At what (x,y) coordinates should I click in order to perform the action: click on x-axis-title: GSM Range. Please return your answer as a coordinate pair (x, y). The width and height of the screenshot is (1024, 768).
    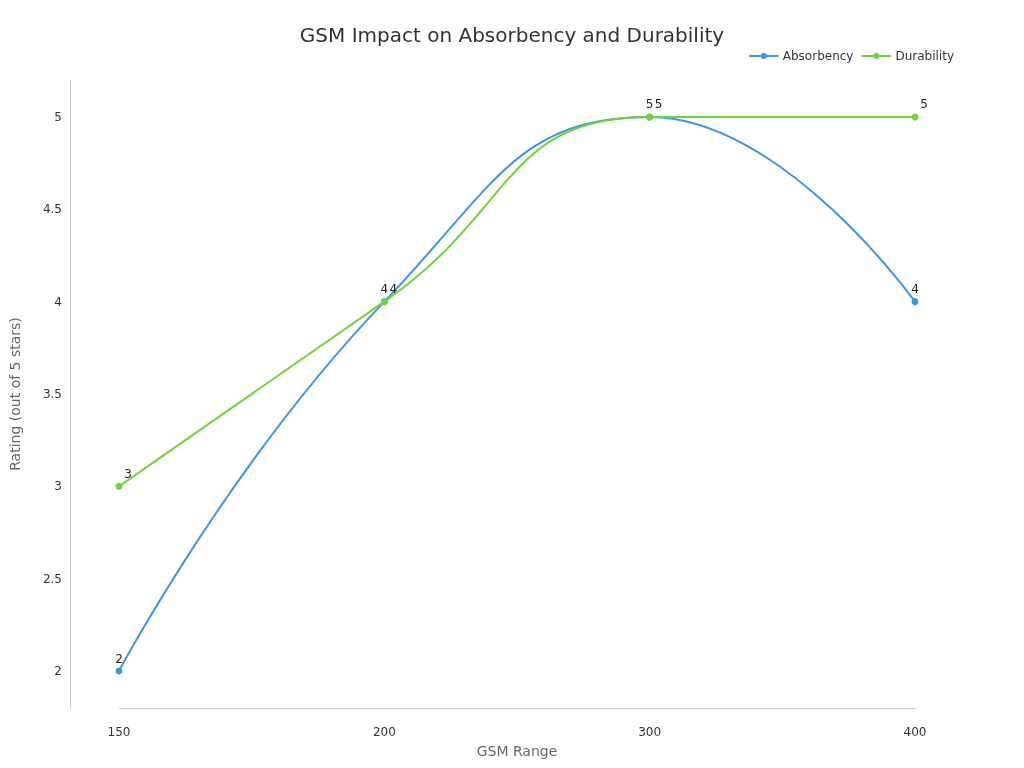
    Looking at the image, I should click on (517, 751).